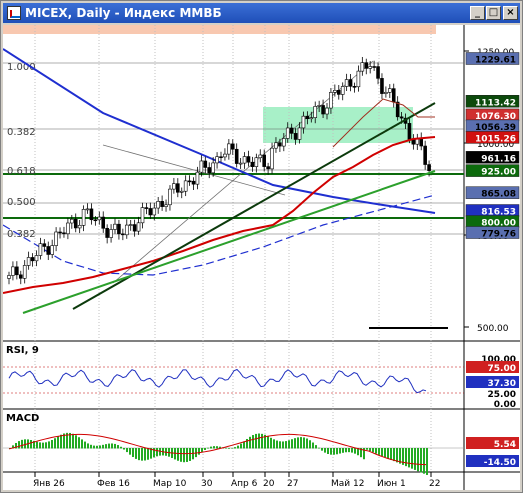  I want to click on rsi-axis-label: 37.30, so click(502, 384).